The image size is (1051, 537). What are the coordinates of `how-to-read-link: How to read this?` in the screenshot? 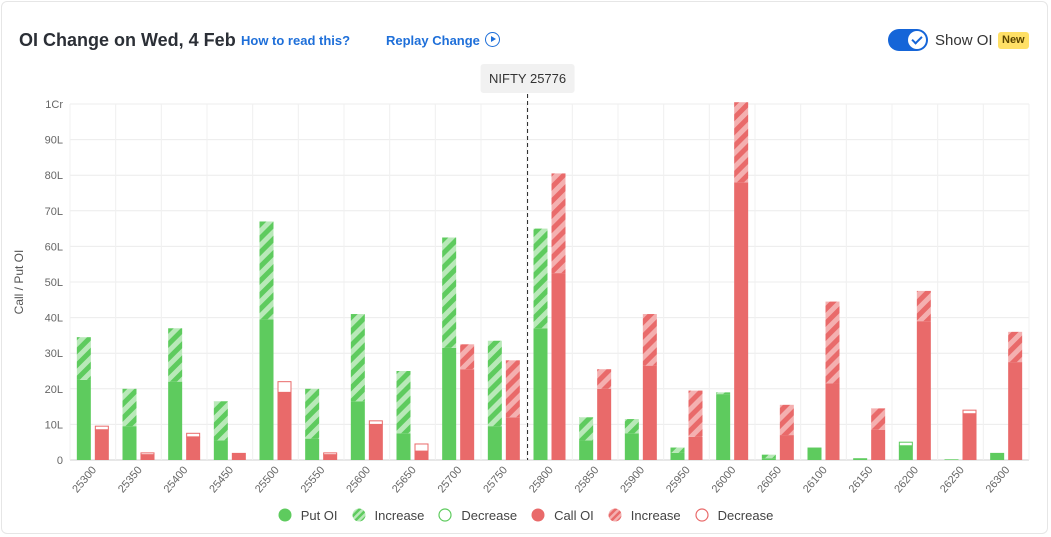 It's located at (296, 40).